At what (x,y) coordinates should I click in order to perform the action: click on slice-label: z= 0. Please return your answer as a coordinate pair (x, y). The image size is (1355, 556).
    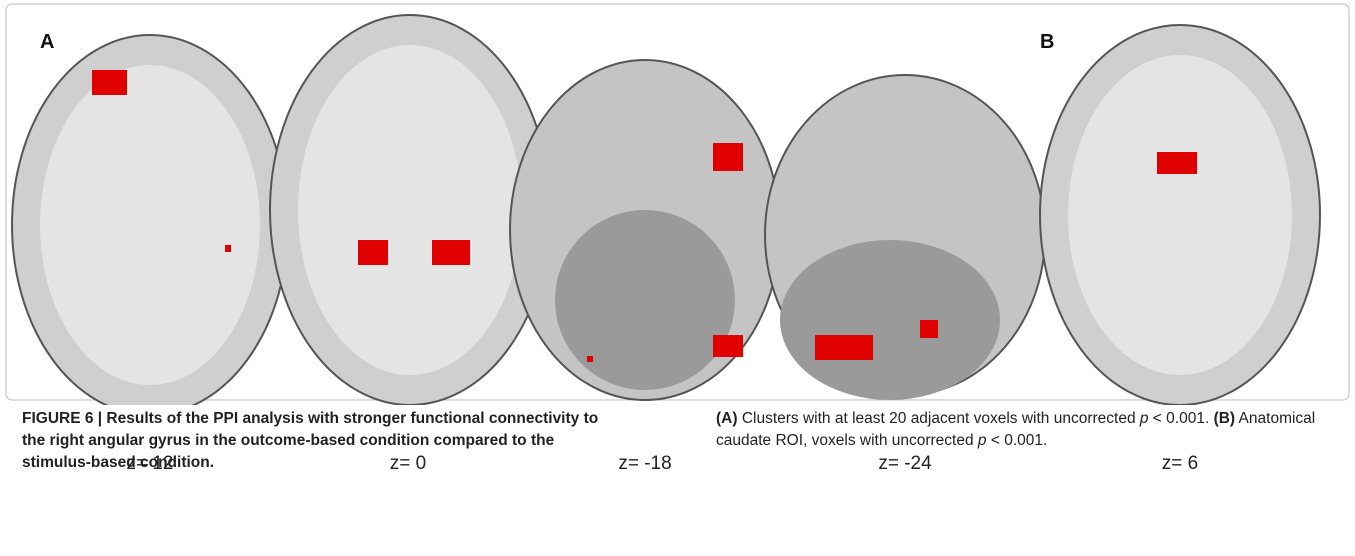
    Looking at the image, I should click on (408, 463).